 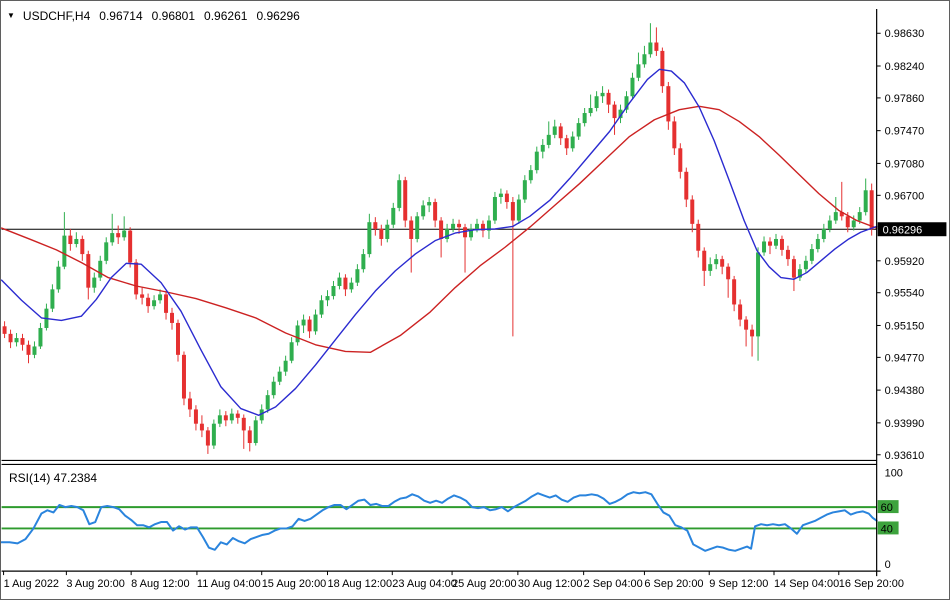 I want to click on symbol-timeframe-label: USDCHF,H4, so click(x=56, y=16).